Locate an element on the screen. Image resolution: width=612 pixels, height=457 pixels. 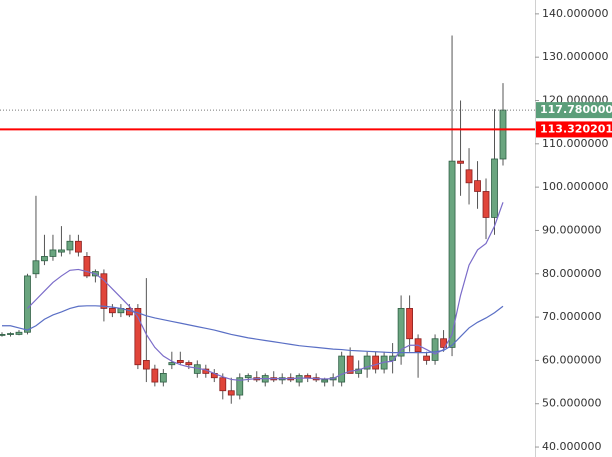
y-tick-label: 110.000000 is located at coordinates (575, 143).